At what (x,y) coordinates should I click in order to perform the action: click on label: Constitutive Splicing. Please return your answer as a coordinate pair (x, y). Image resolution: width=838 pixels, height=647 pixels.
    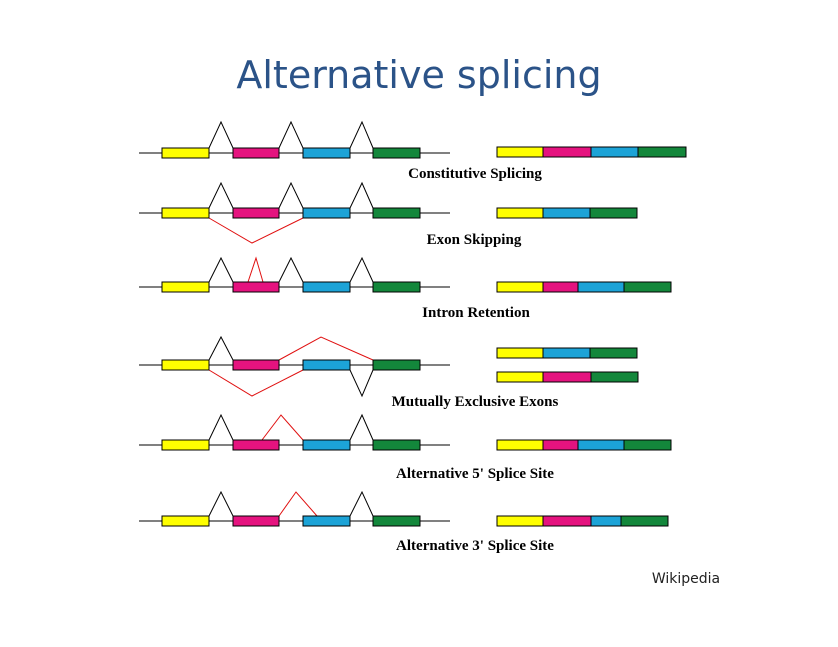
    Looking at the image, I should click on (475, 174).